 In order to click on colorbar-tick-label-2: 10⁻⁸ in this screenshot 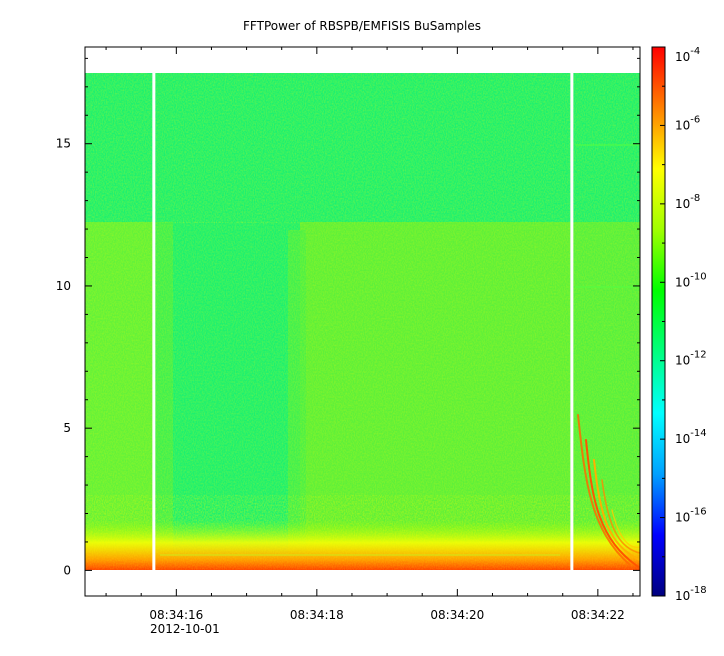, I will do `click(687, 202)`.